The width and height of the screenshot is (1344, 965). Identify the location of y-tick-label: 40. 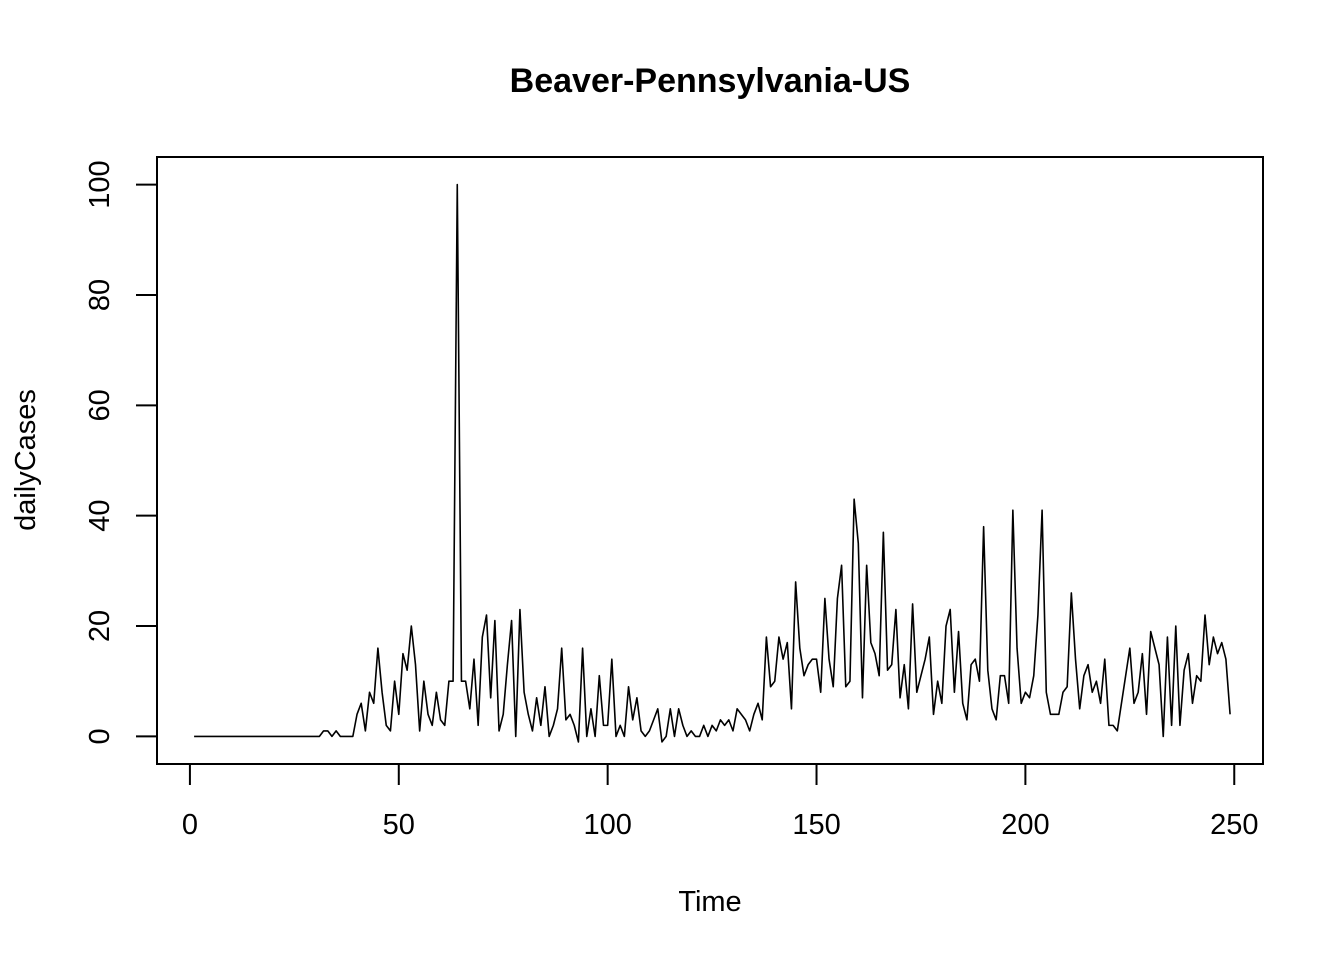
(100, 516).